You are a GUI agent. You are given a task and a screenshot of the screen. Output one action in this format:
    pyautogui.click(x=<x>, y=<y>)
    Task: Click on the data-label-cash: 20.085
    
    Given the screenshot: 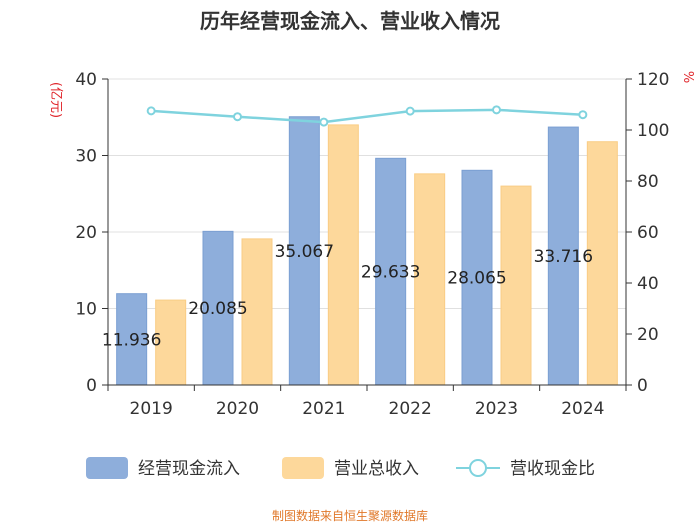 What is the action you would take?
    pyautogui.click(x=217, y=309)
    